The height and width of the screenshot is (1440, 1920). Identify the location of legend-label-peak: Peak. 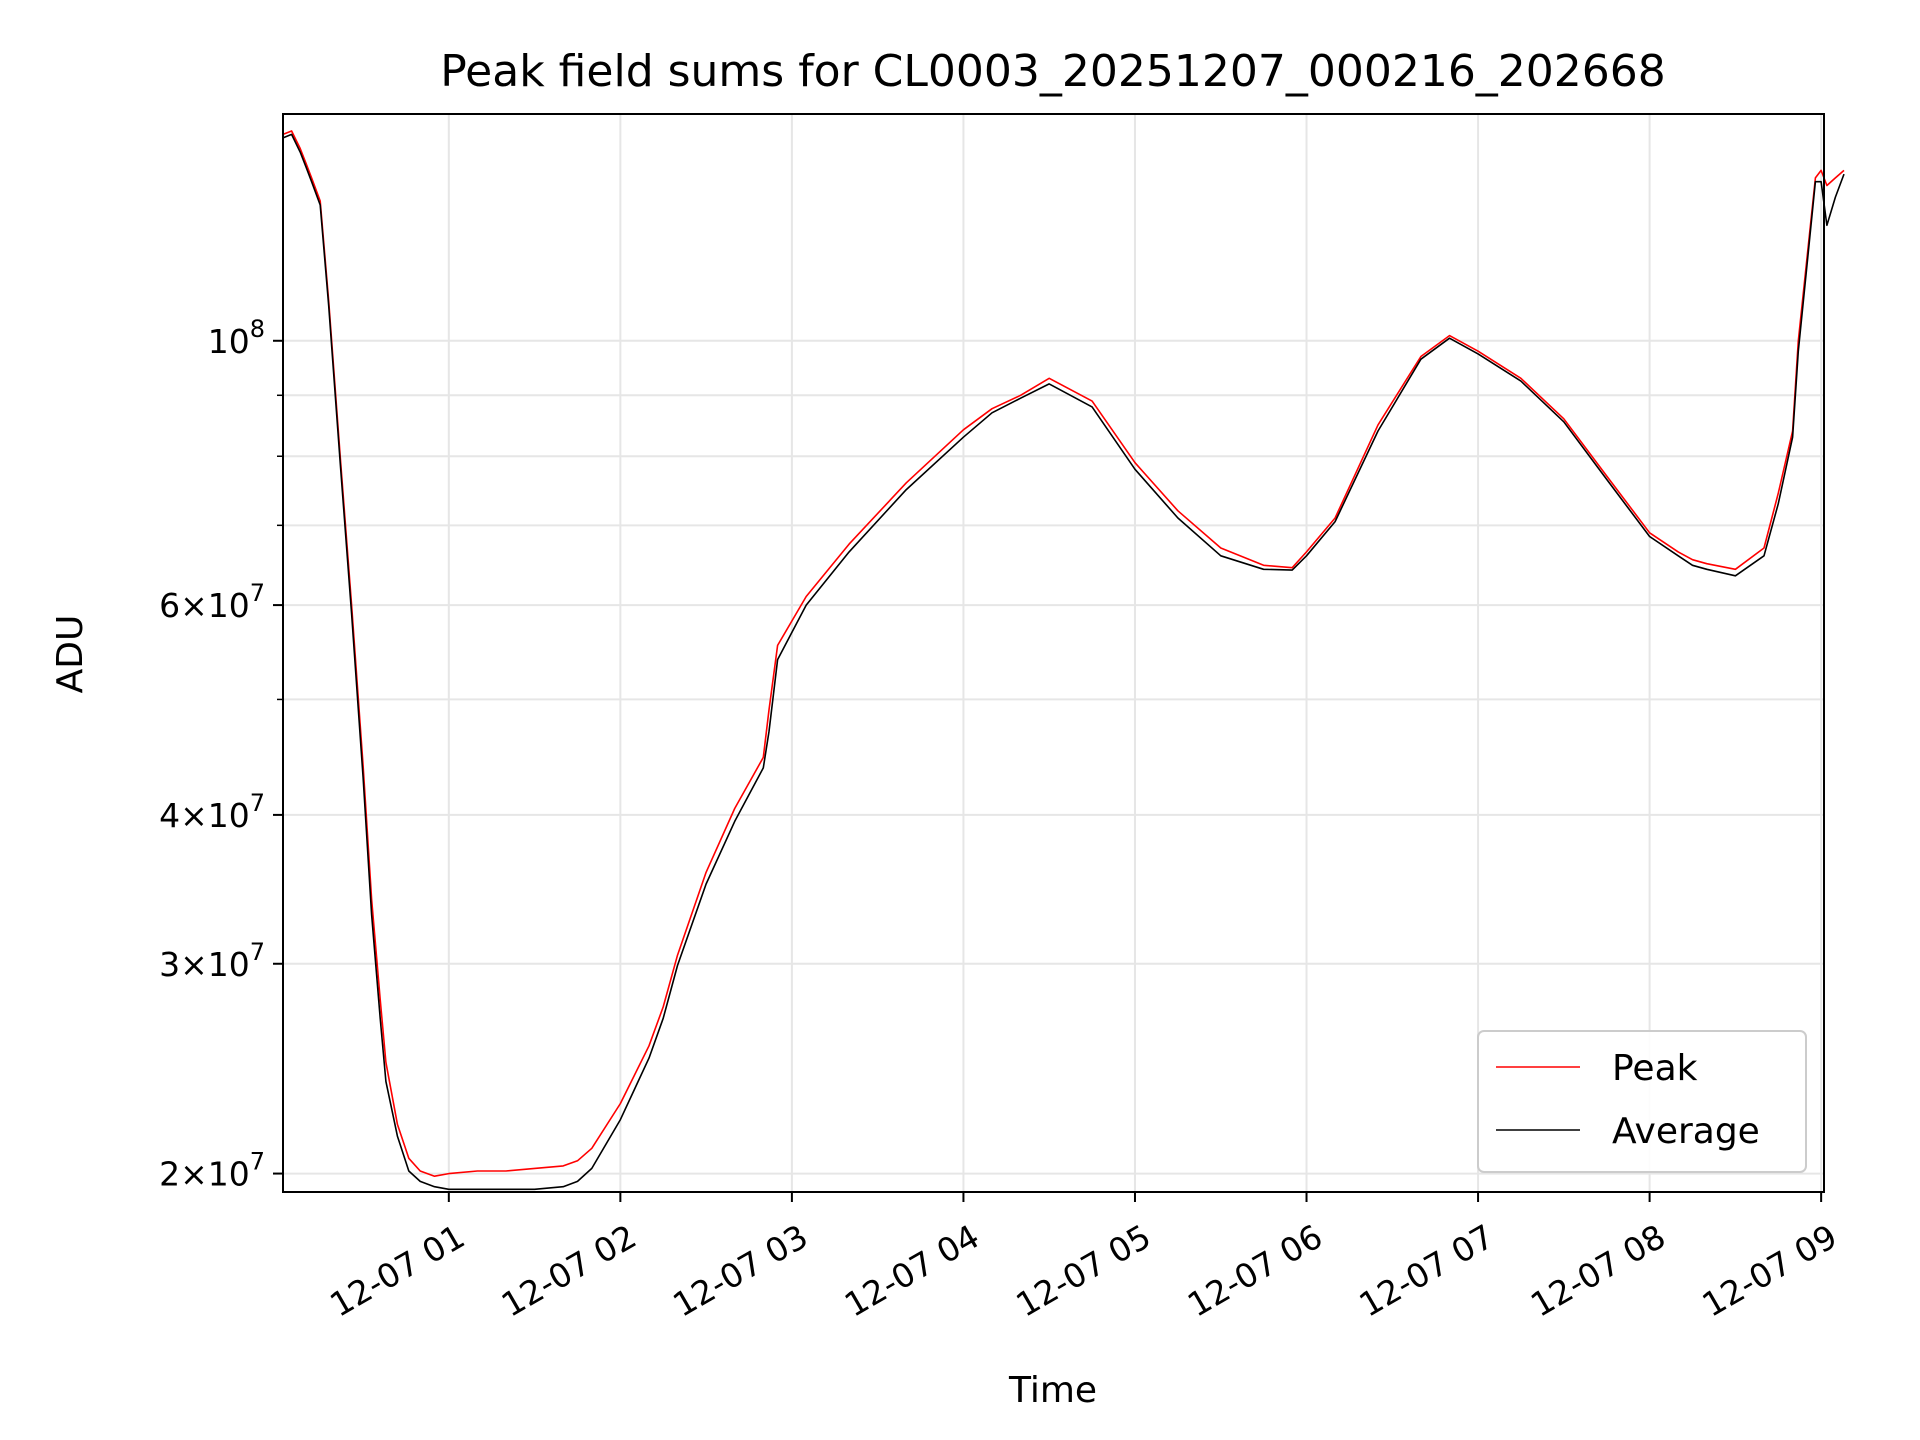
(1655, 1068).